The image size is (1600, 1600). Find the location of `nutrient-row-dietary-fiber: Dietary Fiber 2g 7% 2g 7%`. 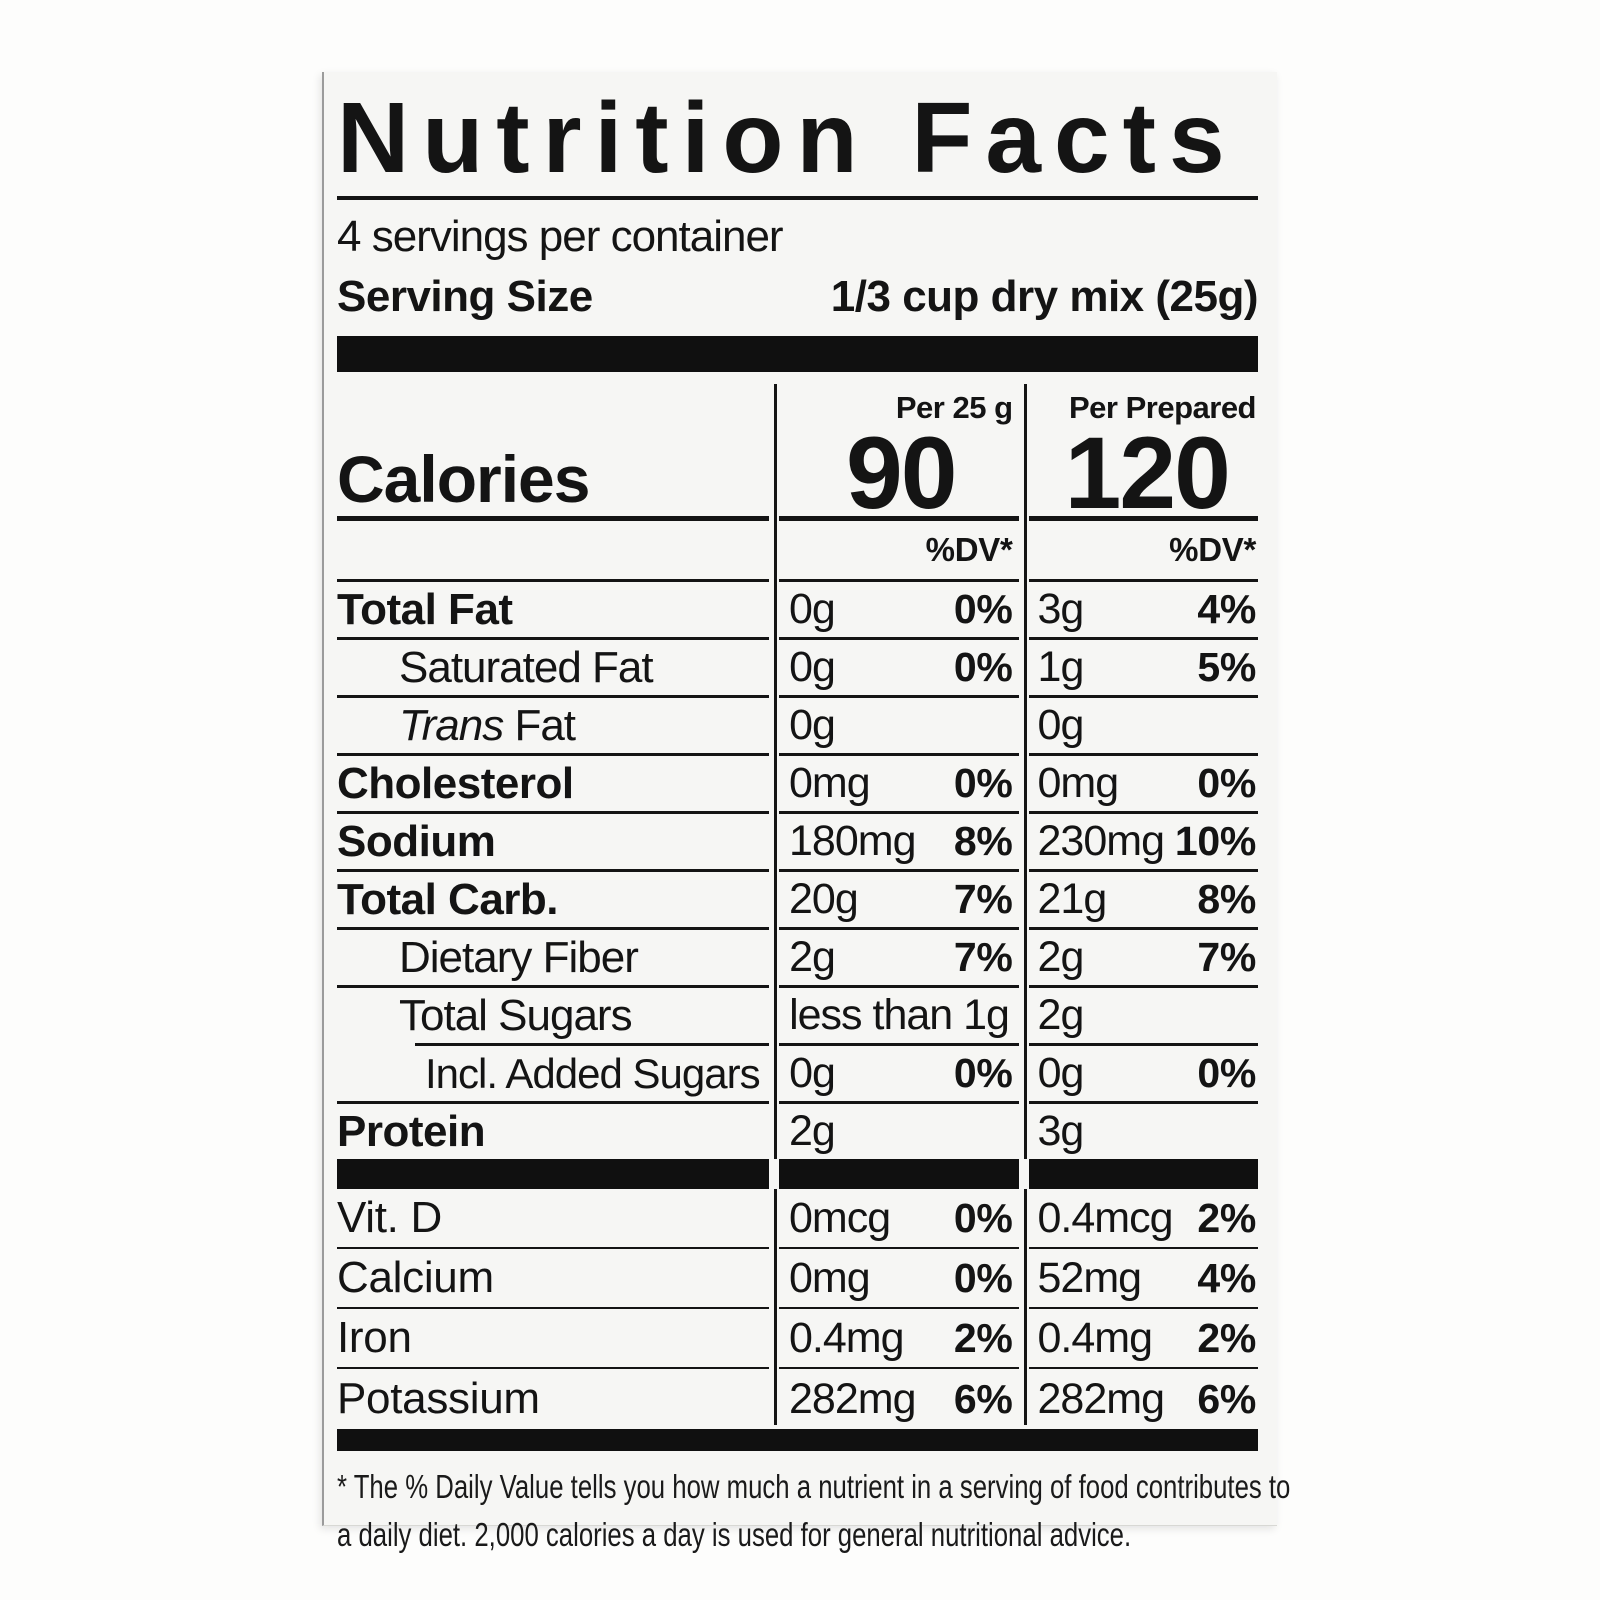

nutrient-row-dietary-fiber: Dietary Fiber 2g 7% 2g 7% is located at coordinates (797, 957).